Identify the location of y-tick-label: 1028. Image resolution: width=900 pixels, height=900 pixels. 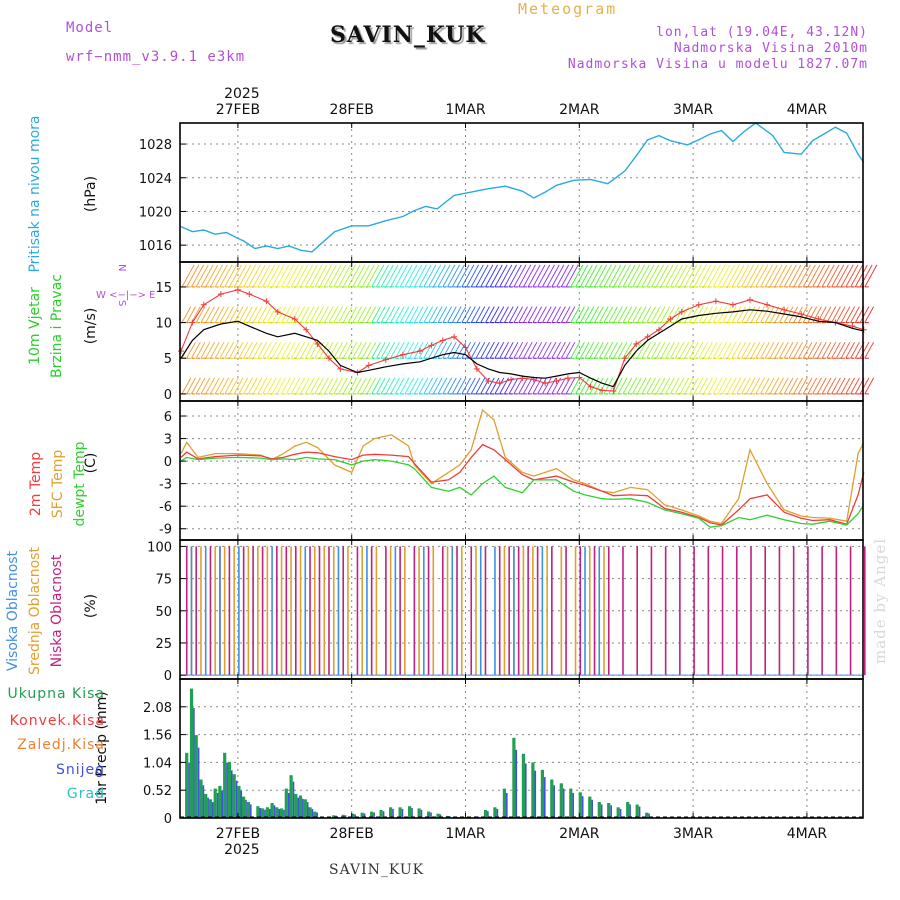
(155, 145).